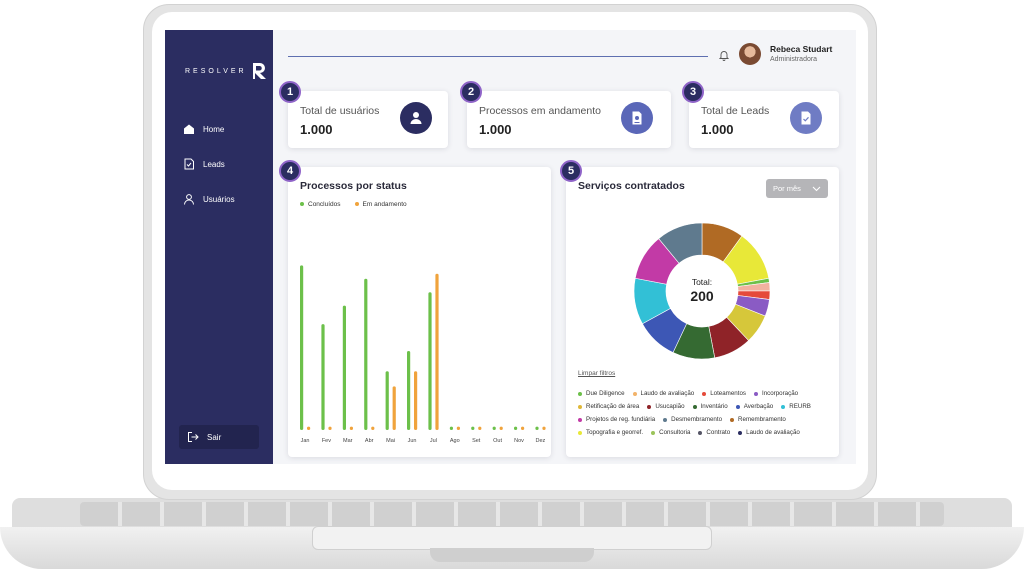 This screenshot has width=1024, height=577. I want to click on services-legend-item: Contrato, so click(714, 432).